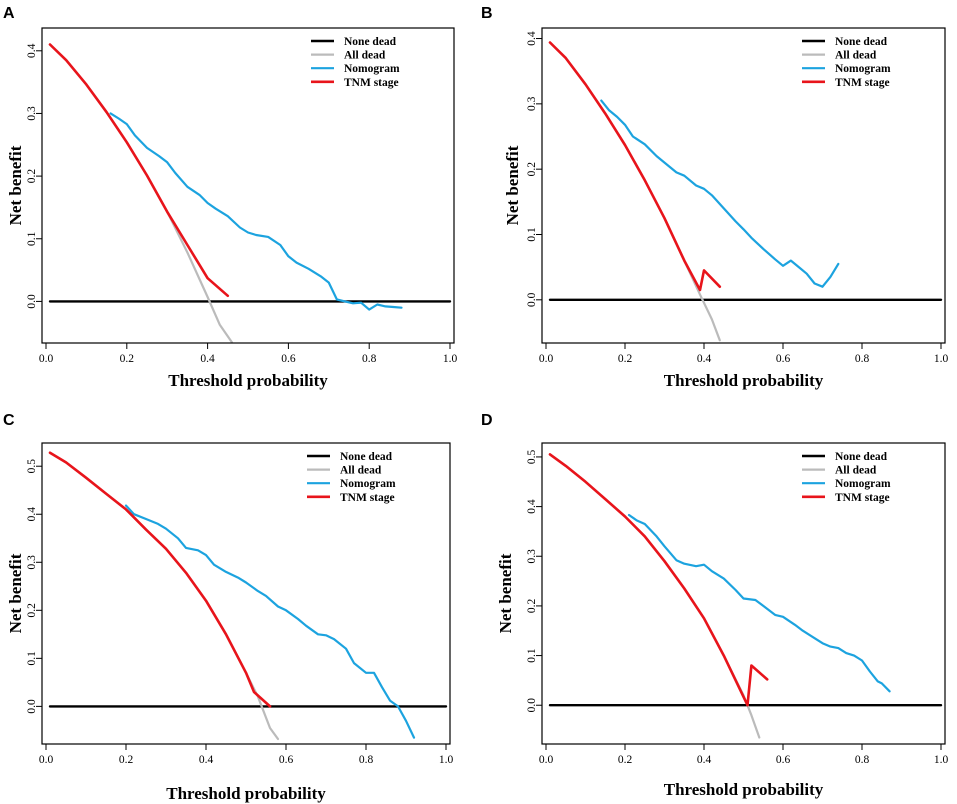  What do you see at coordinates (9, 420) in the screenshot?
I see `panel-letter: C` at bounding box center [9, 420].